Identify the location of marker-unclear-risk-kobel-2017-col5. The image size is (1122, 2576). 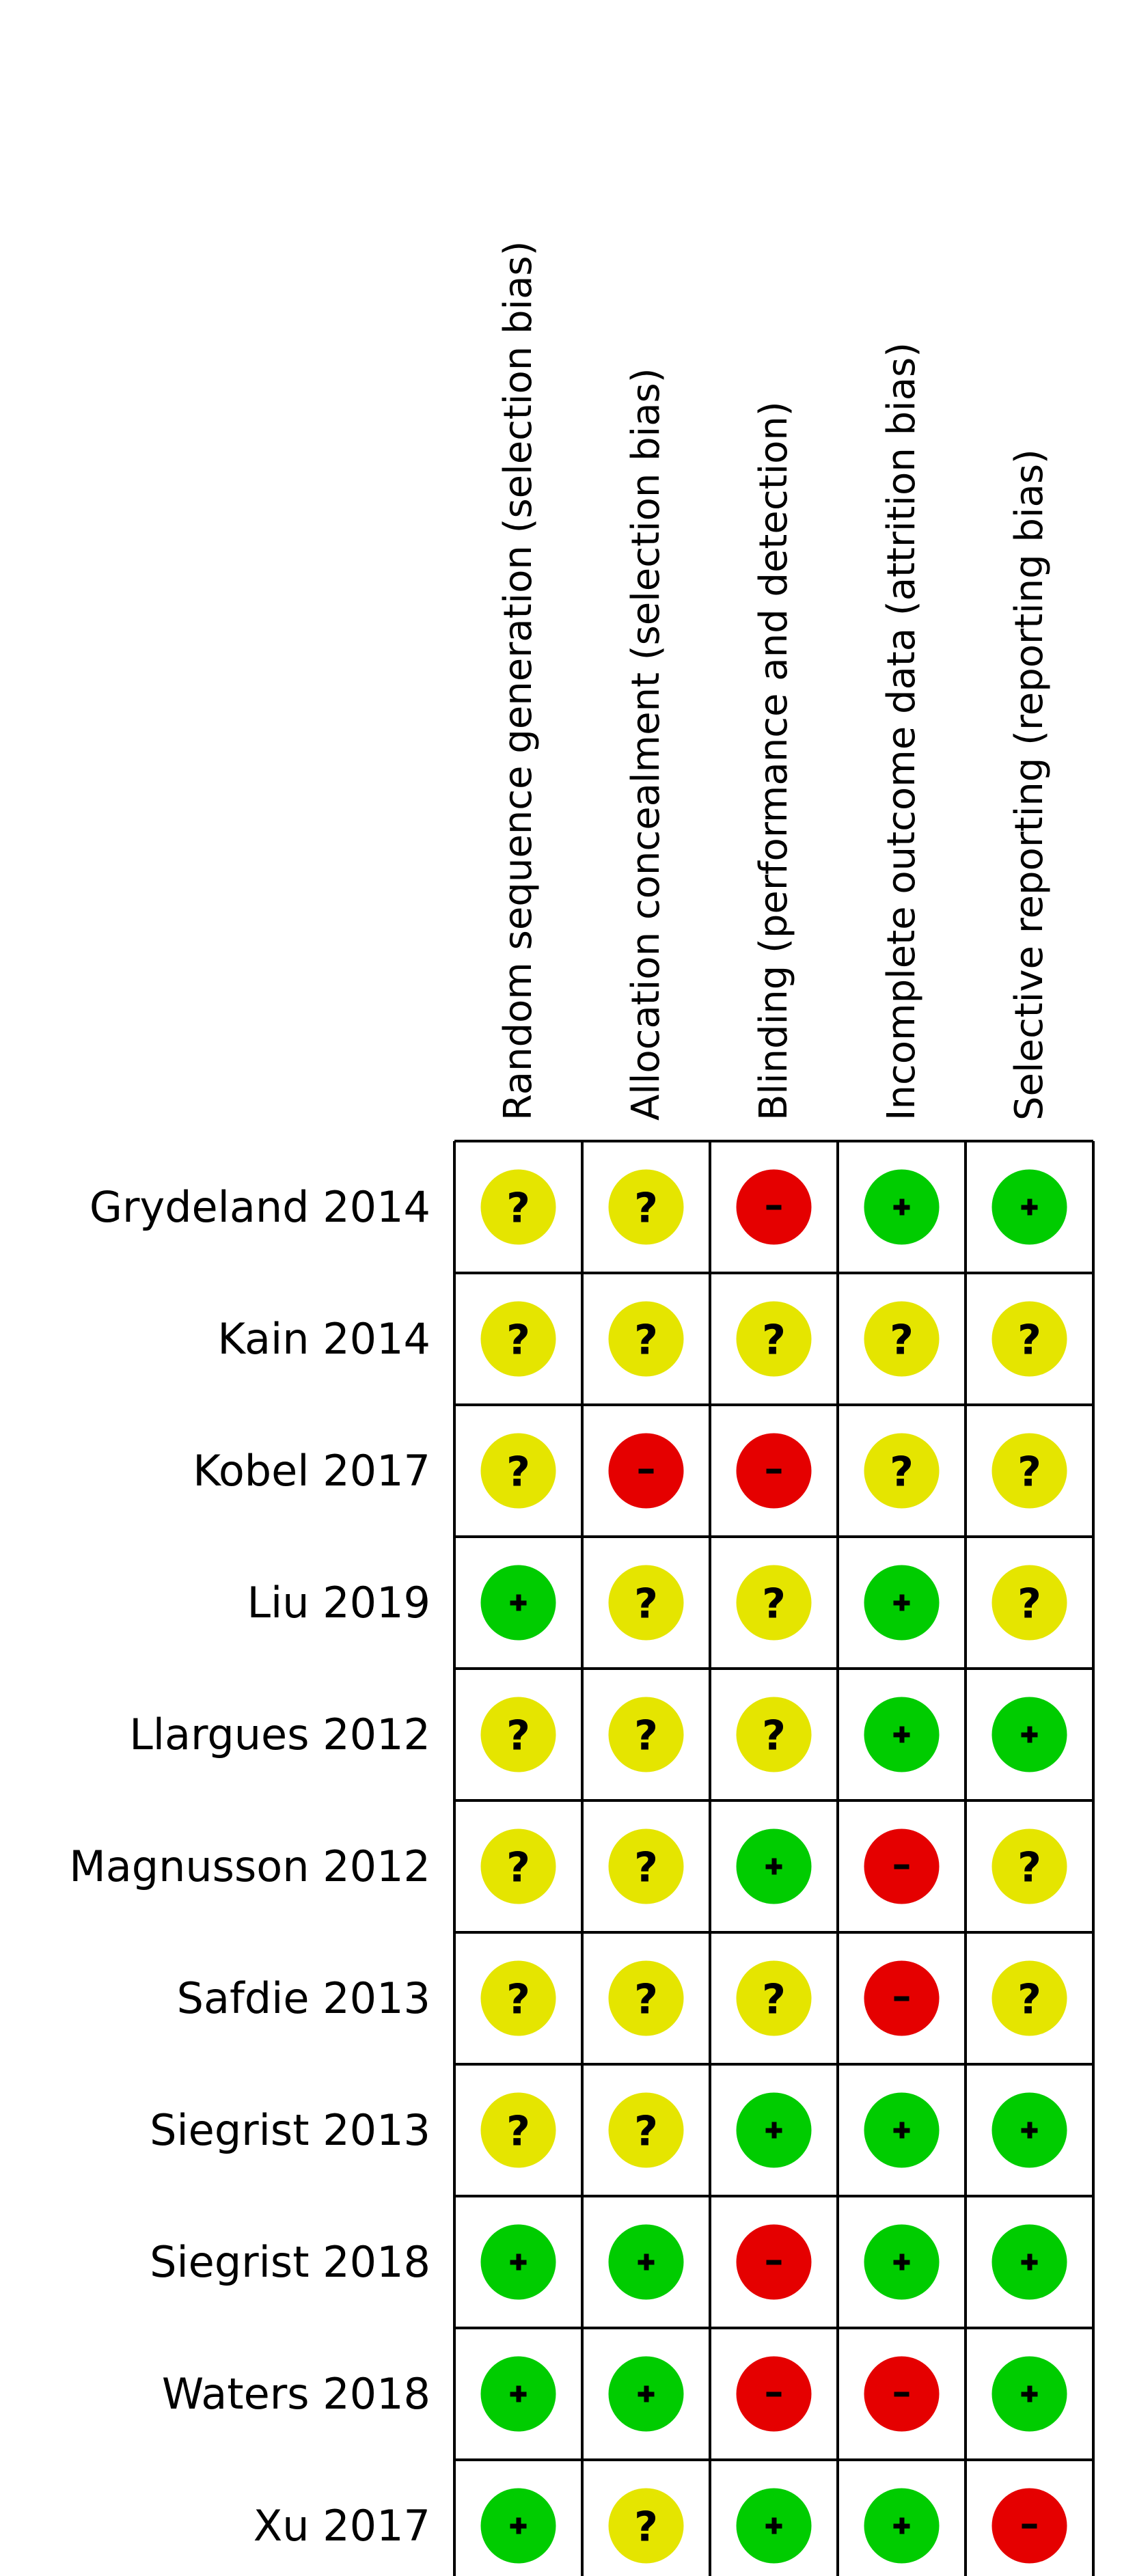
(1029, 1471).